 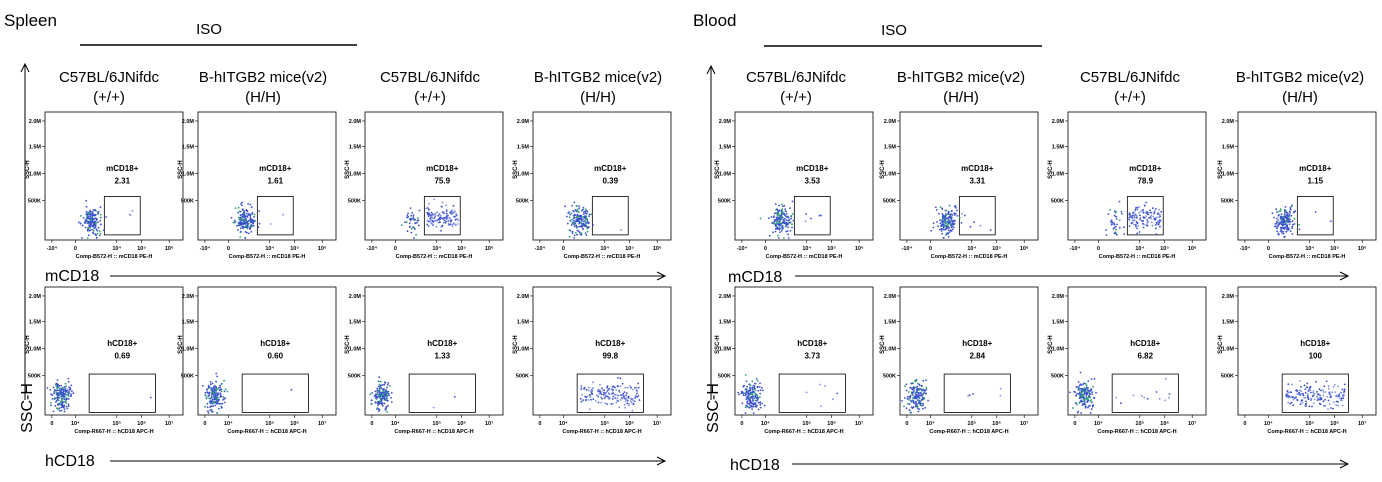 What do you see at coordinates (598, 77) in the screenshot?
I see `column-strain-label: B-hITGB2 mice(v2)` at bounding box center [598, 77].